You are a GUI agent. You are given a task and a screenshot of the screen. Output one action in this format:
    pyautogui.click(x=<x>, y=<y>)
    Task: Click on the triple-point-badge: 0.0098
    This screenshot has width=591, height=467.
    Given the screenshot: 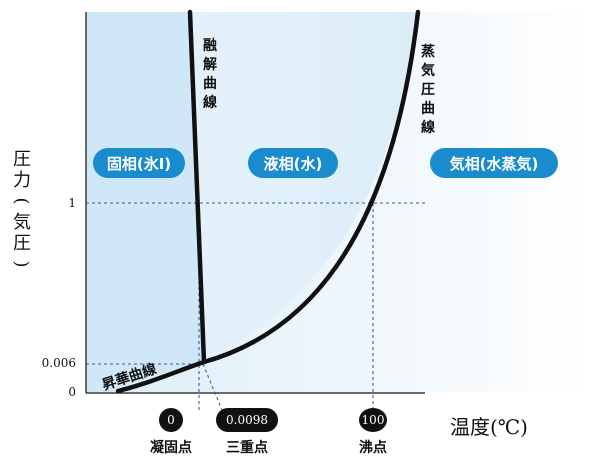 What is the action you would take?
    pyautogui.click(x=247, y=420)
    